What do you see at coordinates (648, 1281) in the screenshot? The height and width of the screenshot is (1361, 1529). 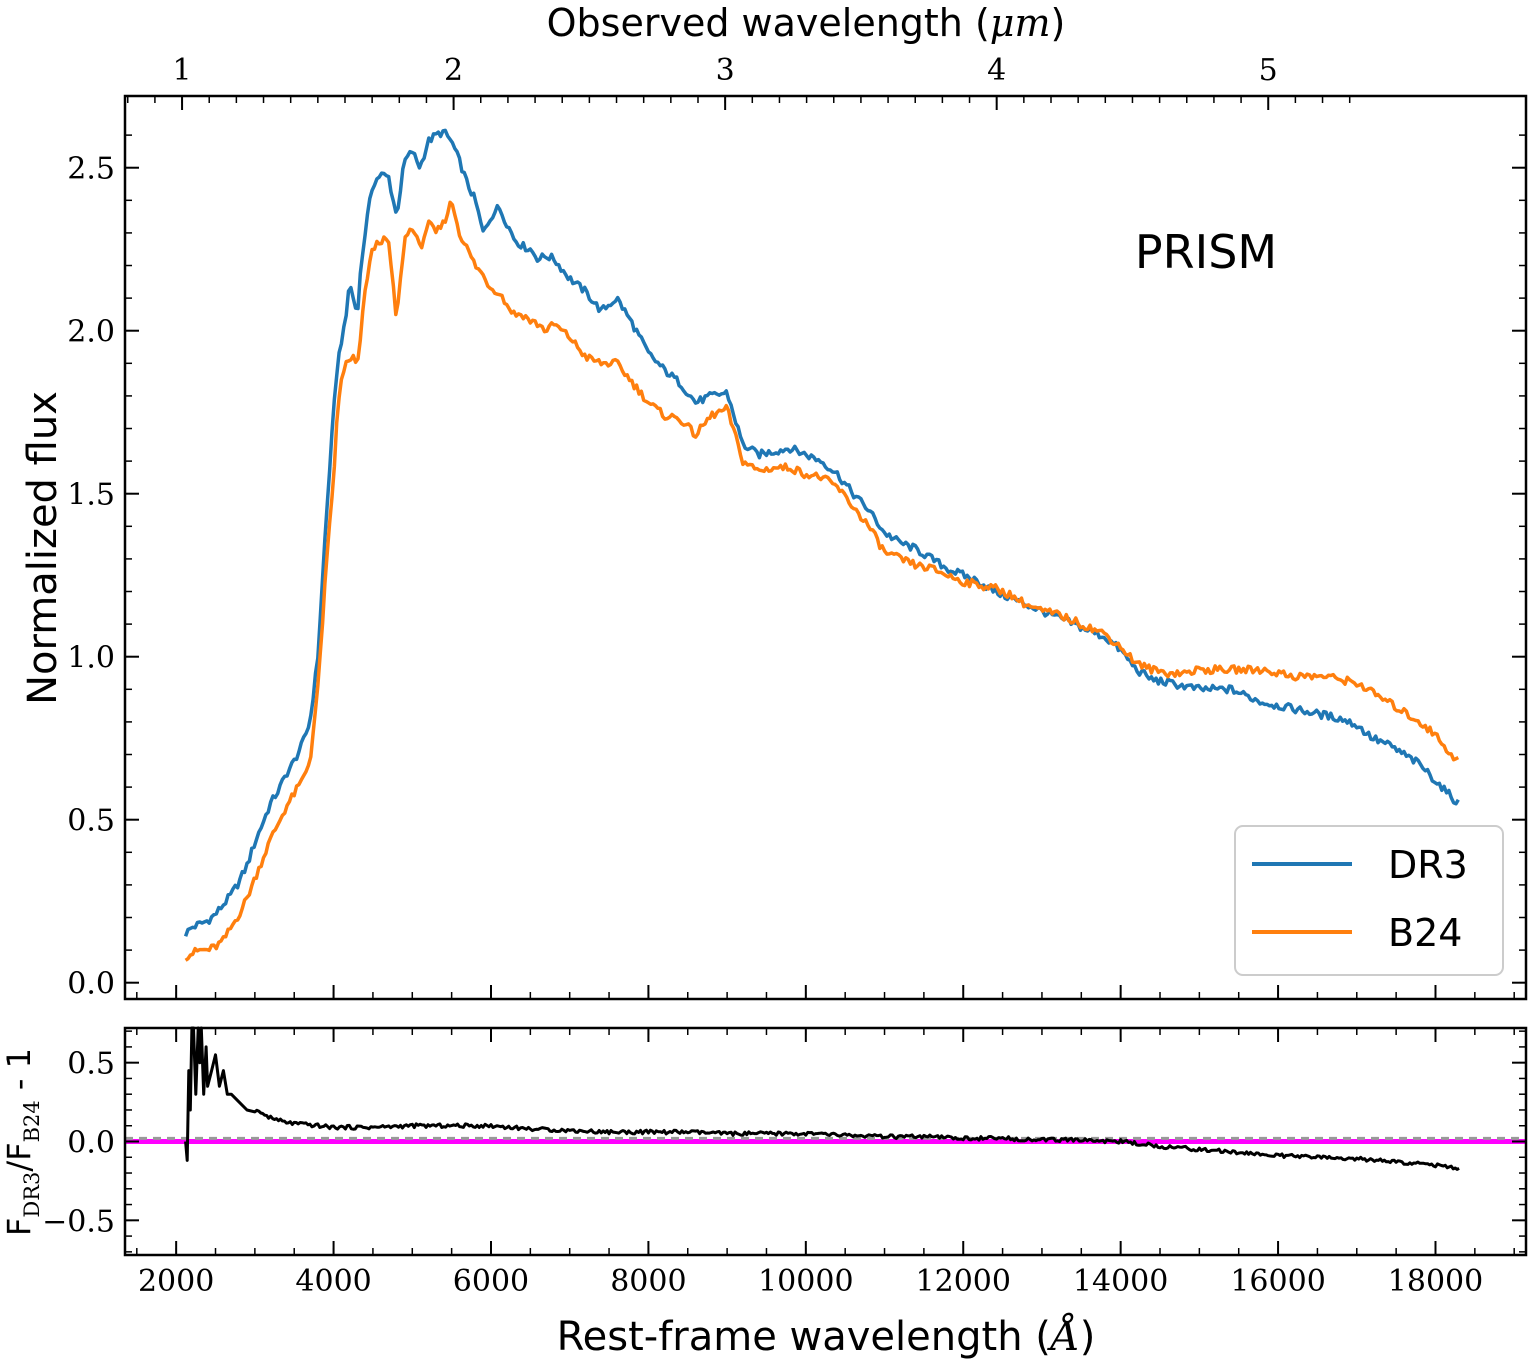 I see `ratio-xtick-label: 8000` at bounding box center [648, 1281].